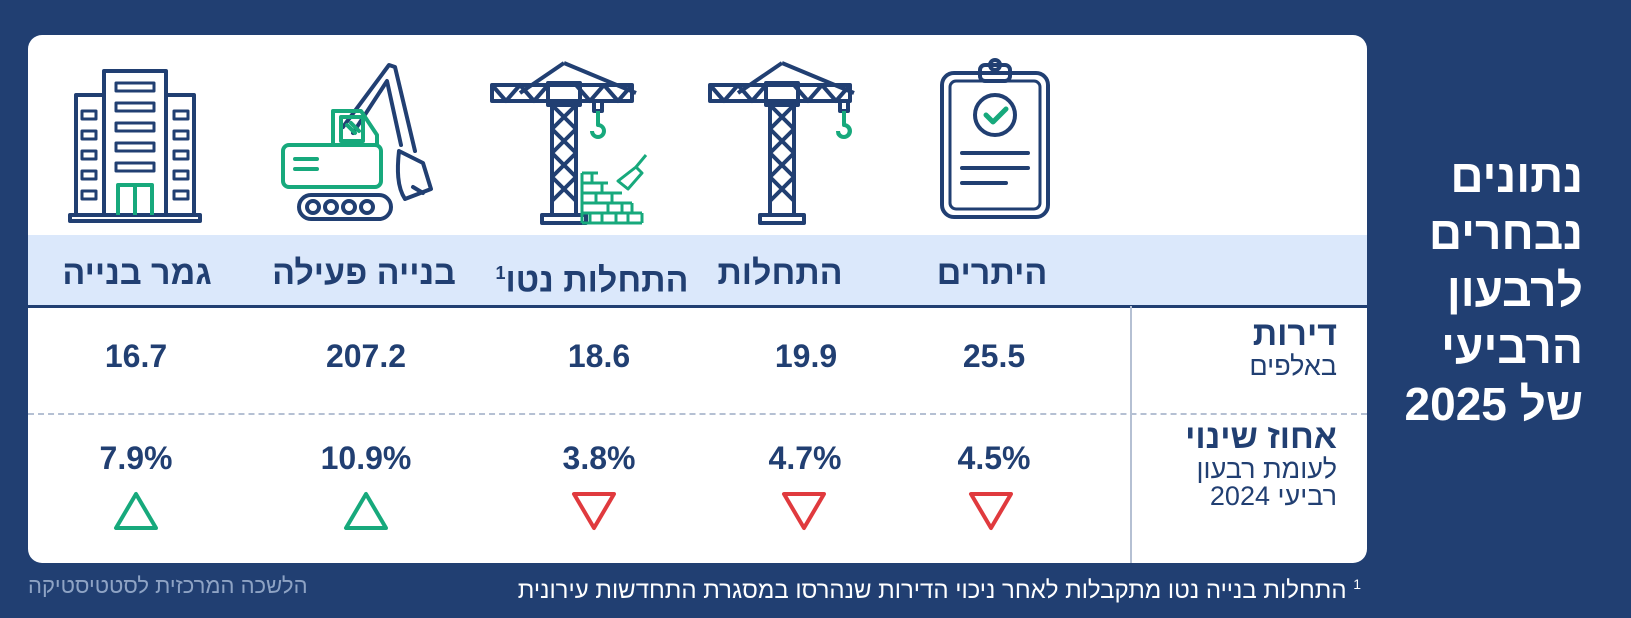 The height and width of the screenshot is (618, 1631). Describe the element at coordinates (786, 145) in the screenshot. I see `tower-crane-icon` at that location.